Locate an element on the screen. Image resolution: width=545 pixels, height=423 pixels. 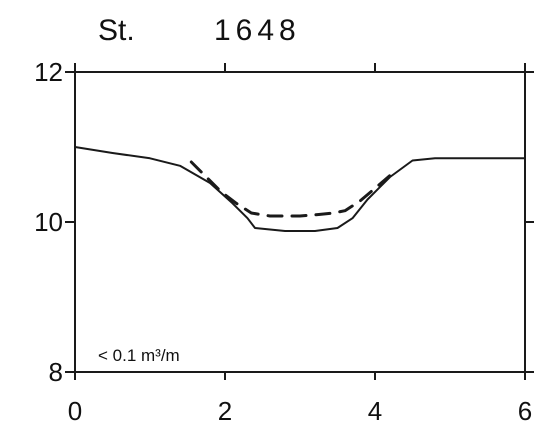
annotation-label: < 0.1 m³/m is located at coordinates (139, 355).